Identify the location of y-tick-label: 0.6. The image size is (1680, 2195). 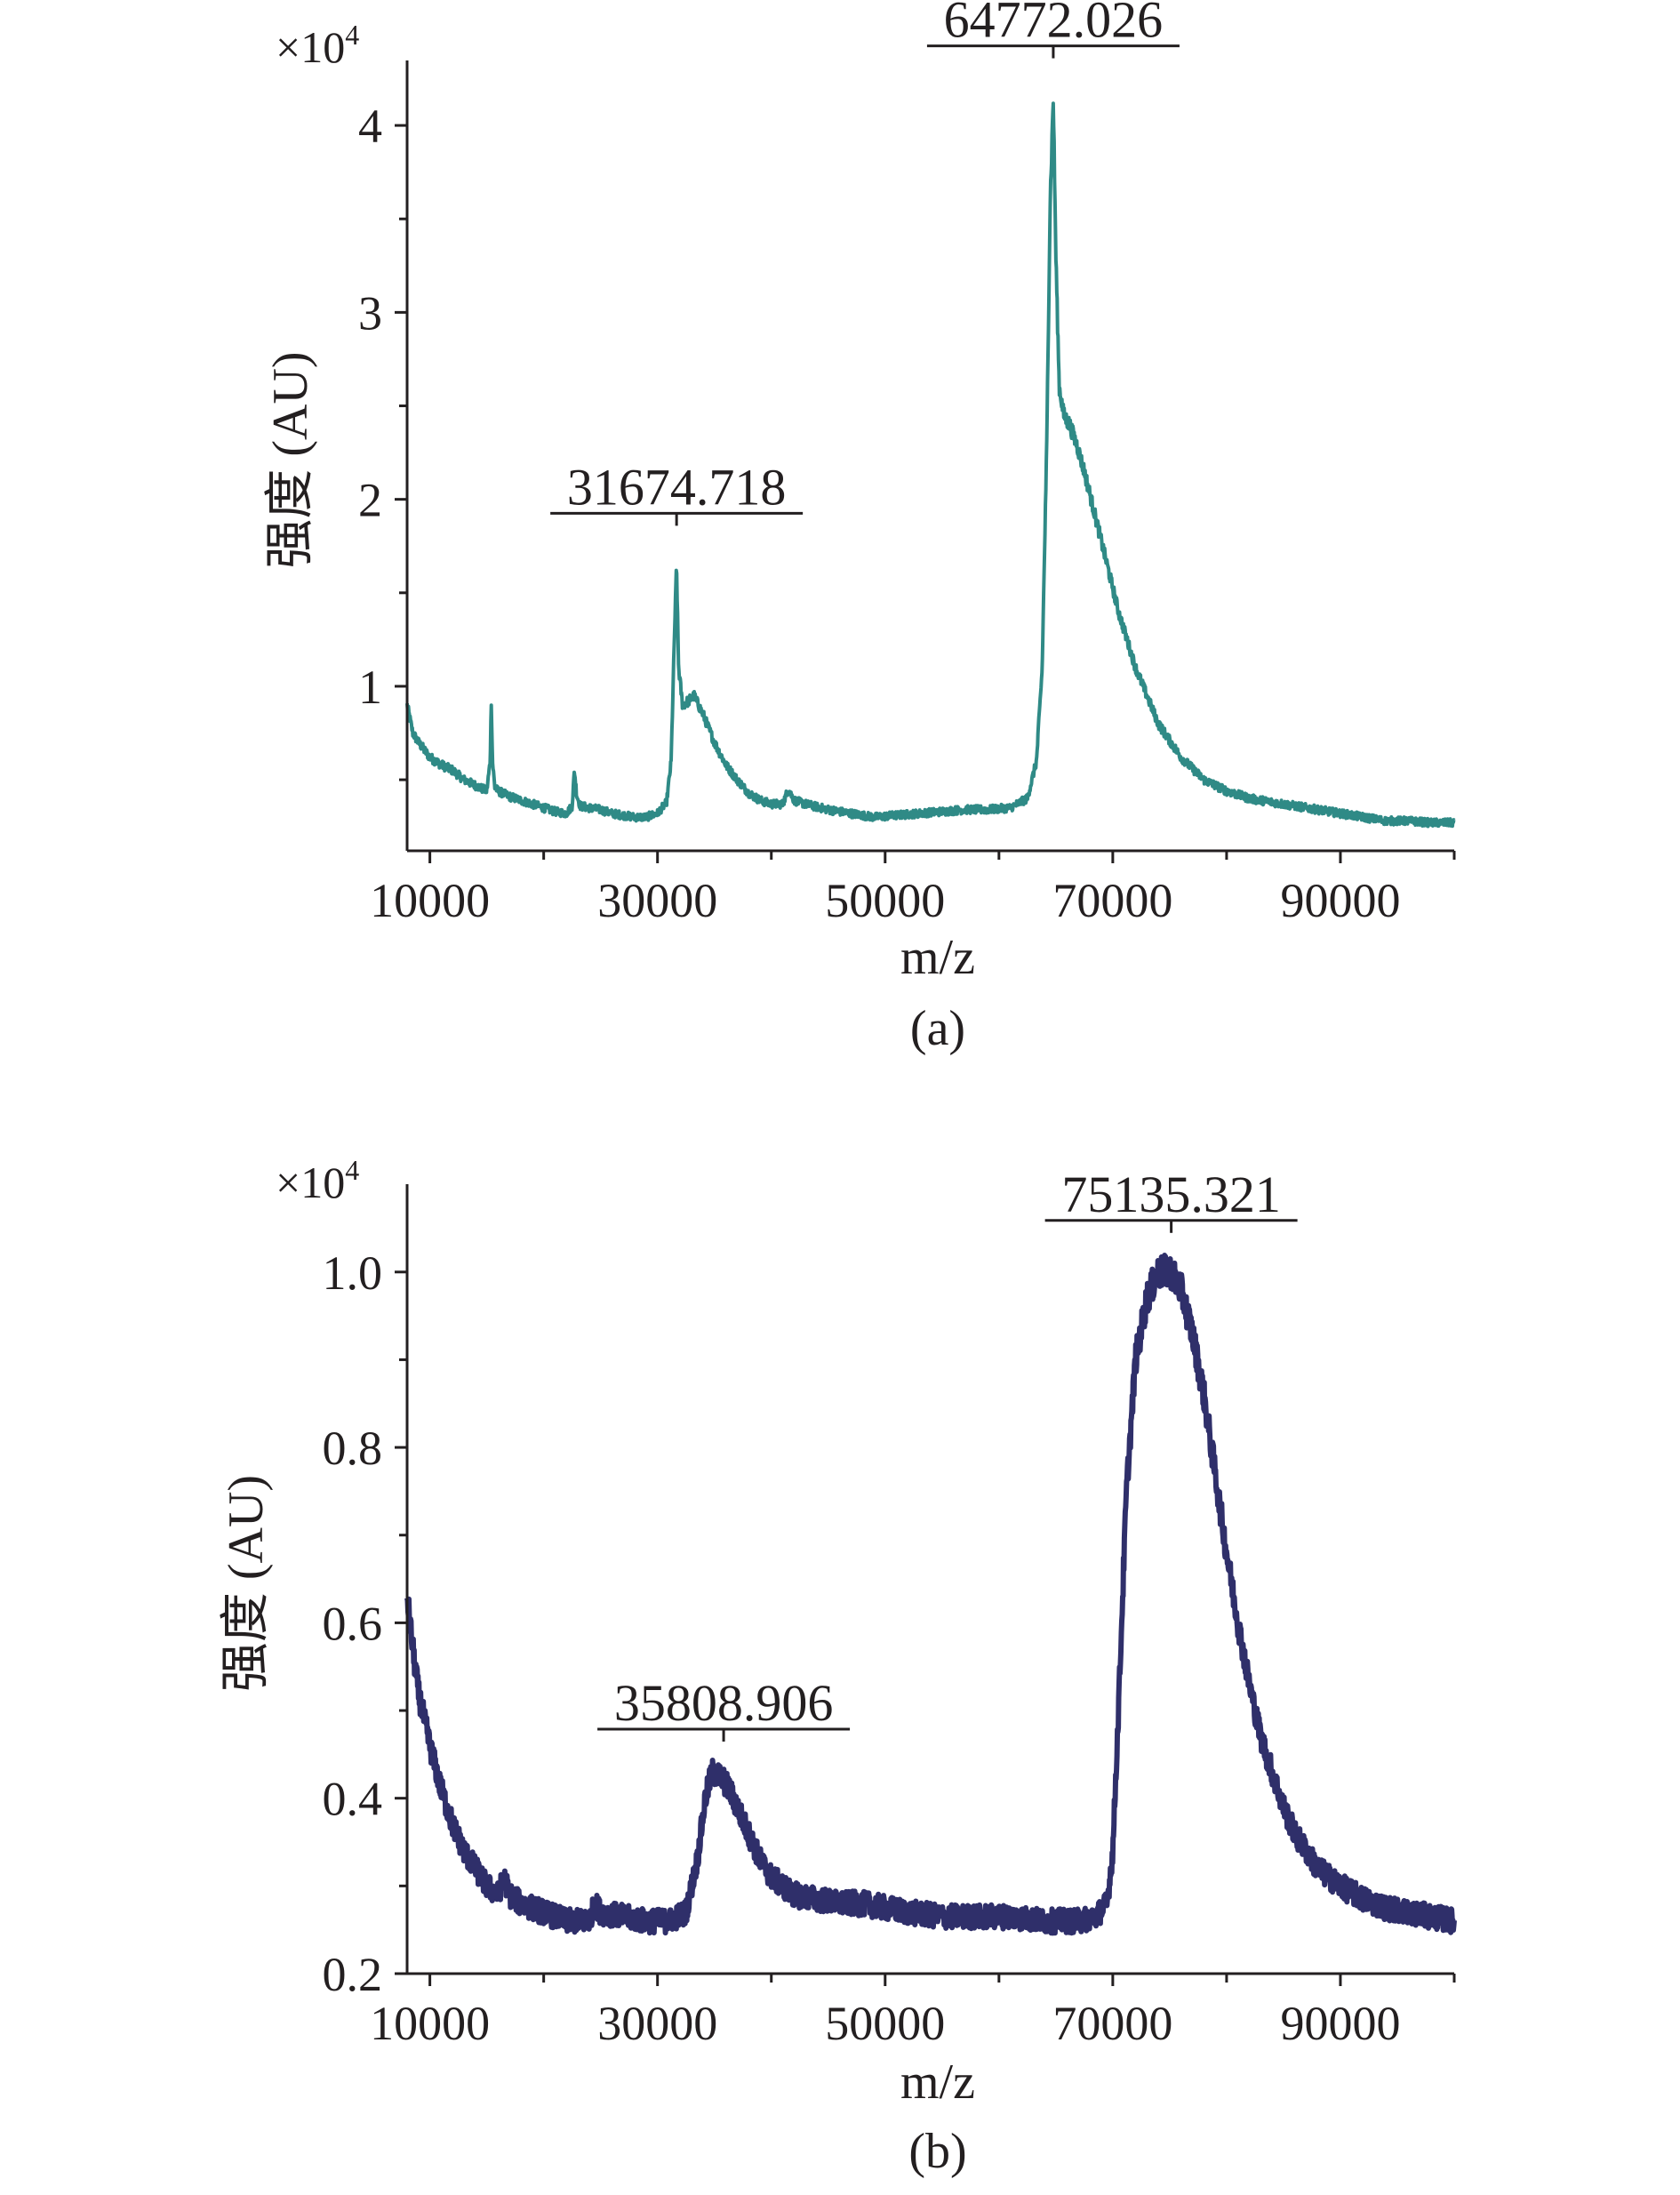
(353, 1623).